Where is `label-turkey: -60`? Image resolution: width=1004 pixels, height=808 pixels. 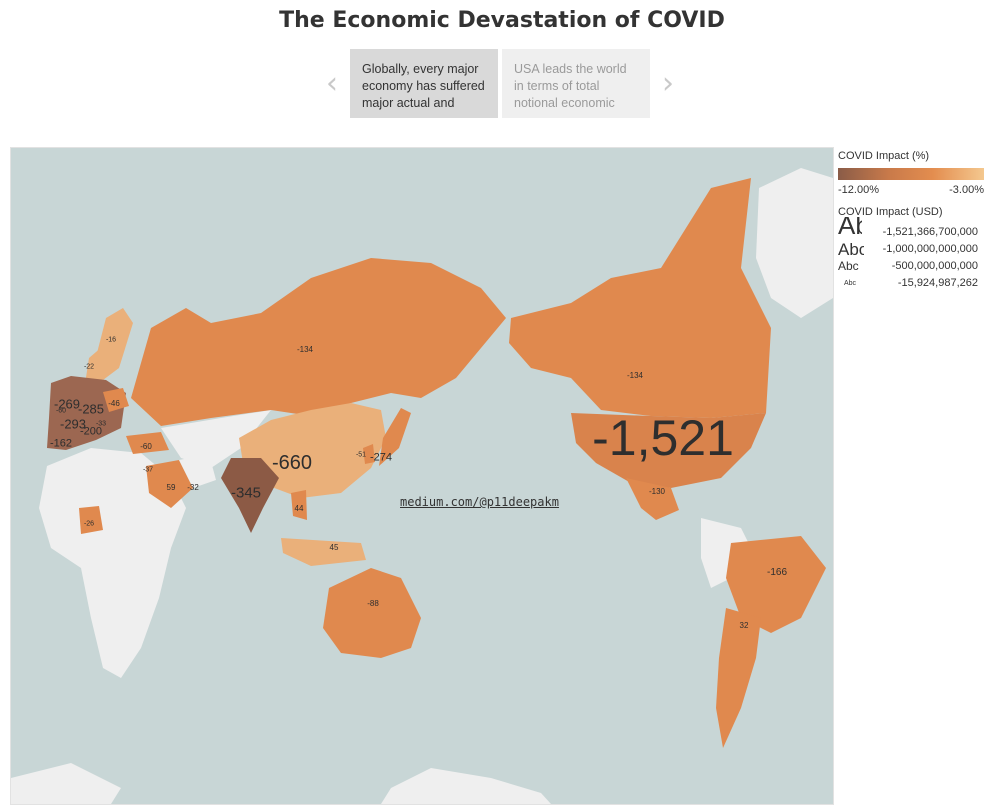 label-turkey: -60 is located at coordinates (146, 446).